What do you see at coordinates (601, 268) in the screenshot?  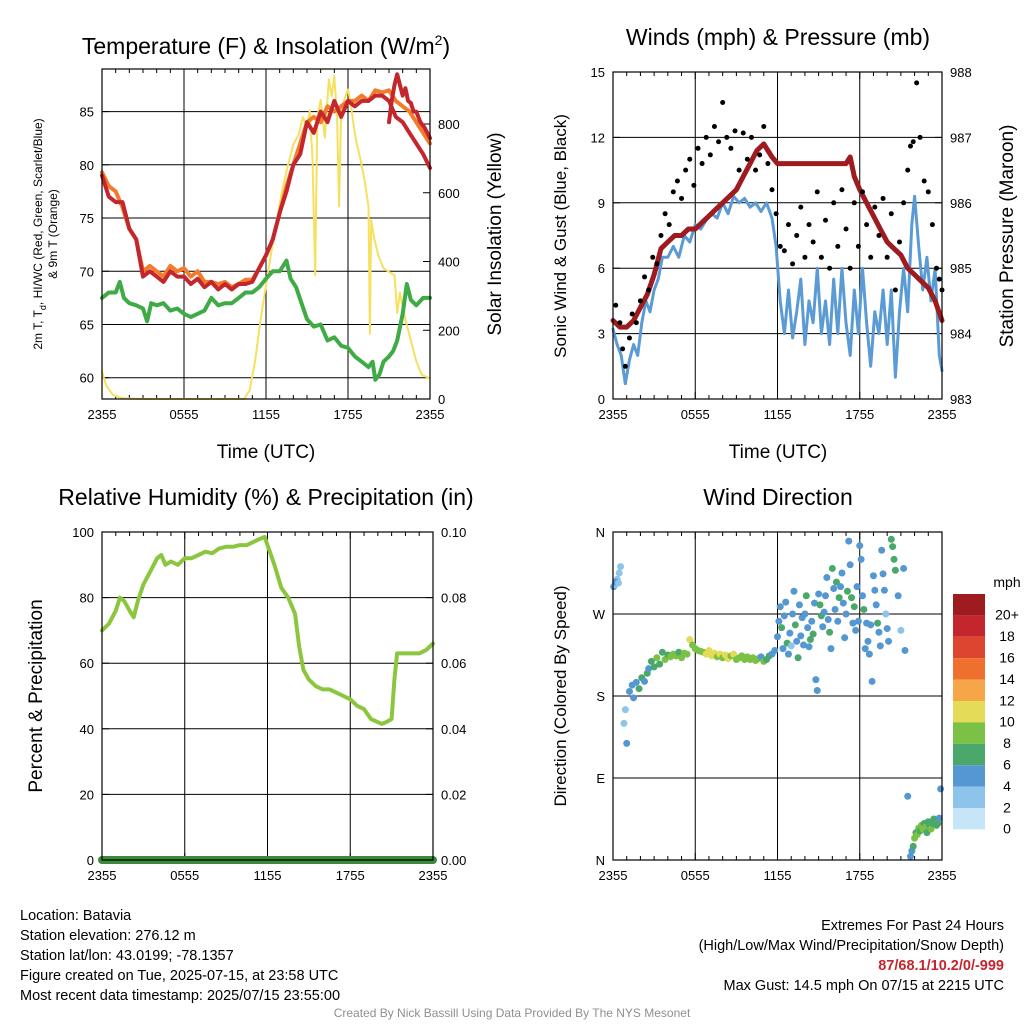 I see `y-tick-label: 6` at bounding box center [601, 268].